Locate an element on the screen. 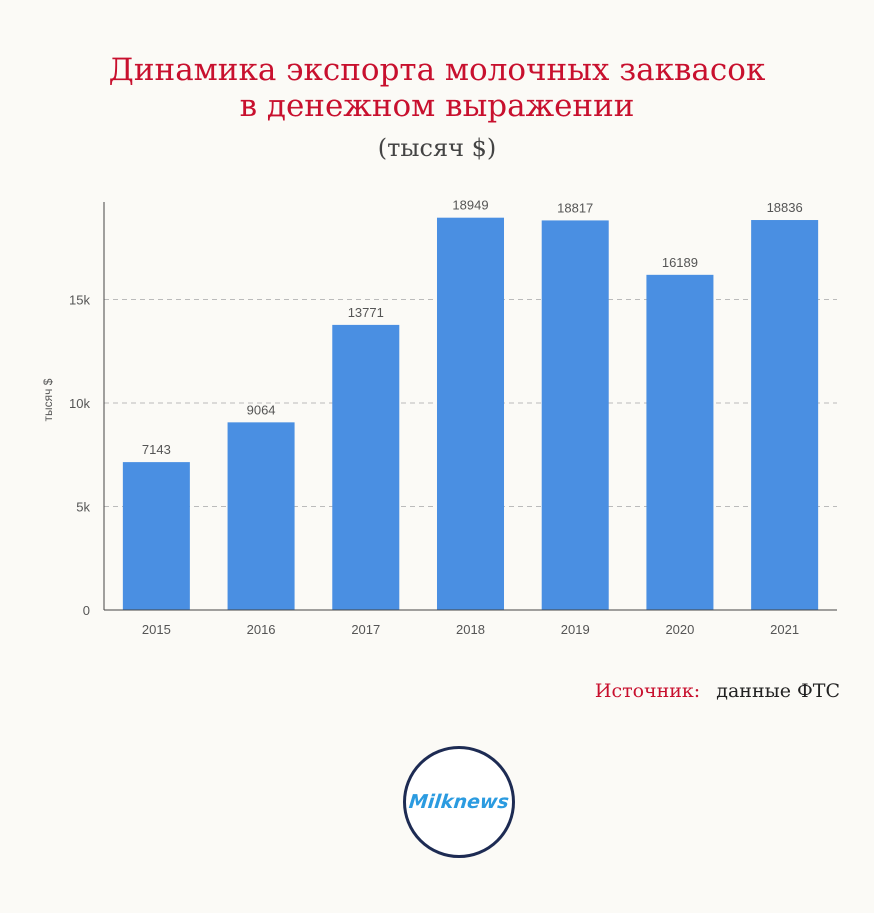 The image size is (874, 913). y-tick-label: 15k is located at coordinates (79, 299).